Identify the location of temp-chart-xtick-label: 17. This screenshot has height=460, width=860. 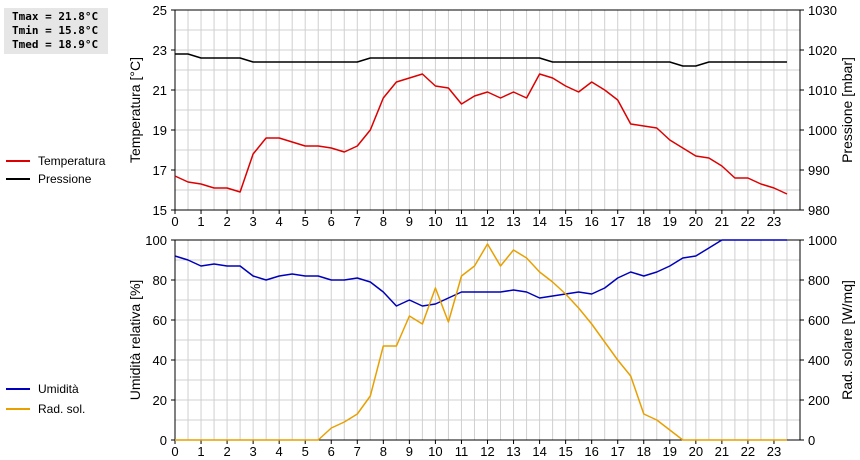
(617, 221).